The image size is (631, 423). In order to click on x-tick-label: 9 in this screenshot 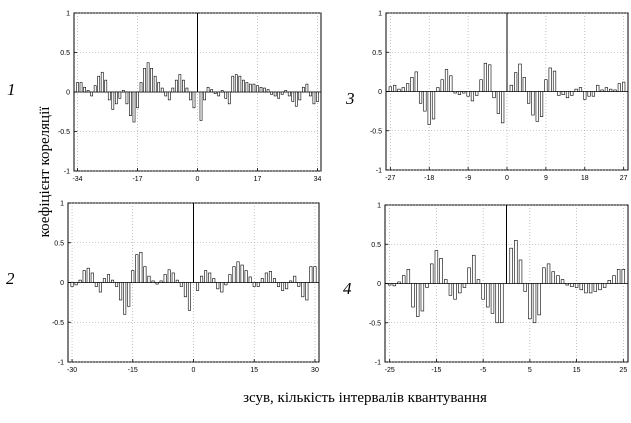, I will do `click(546, 178)`.